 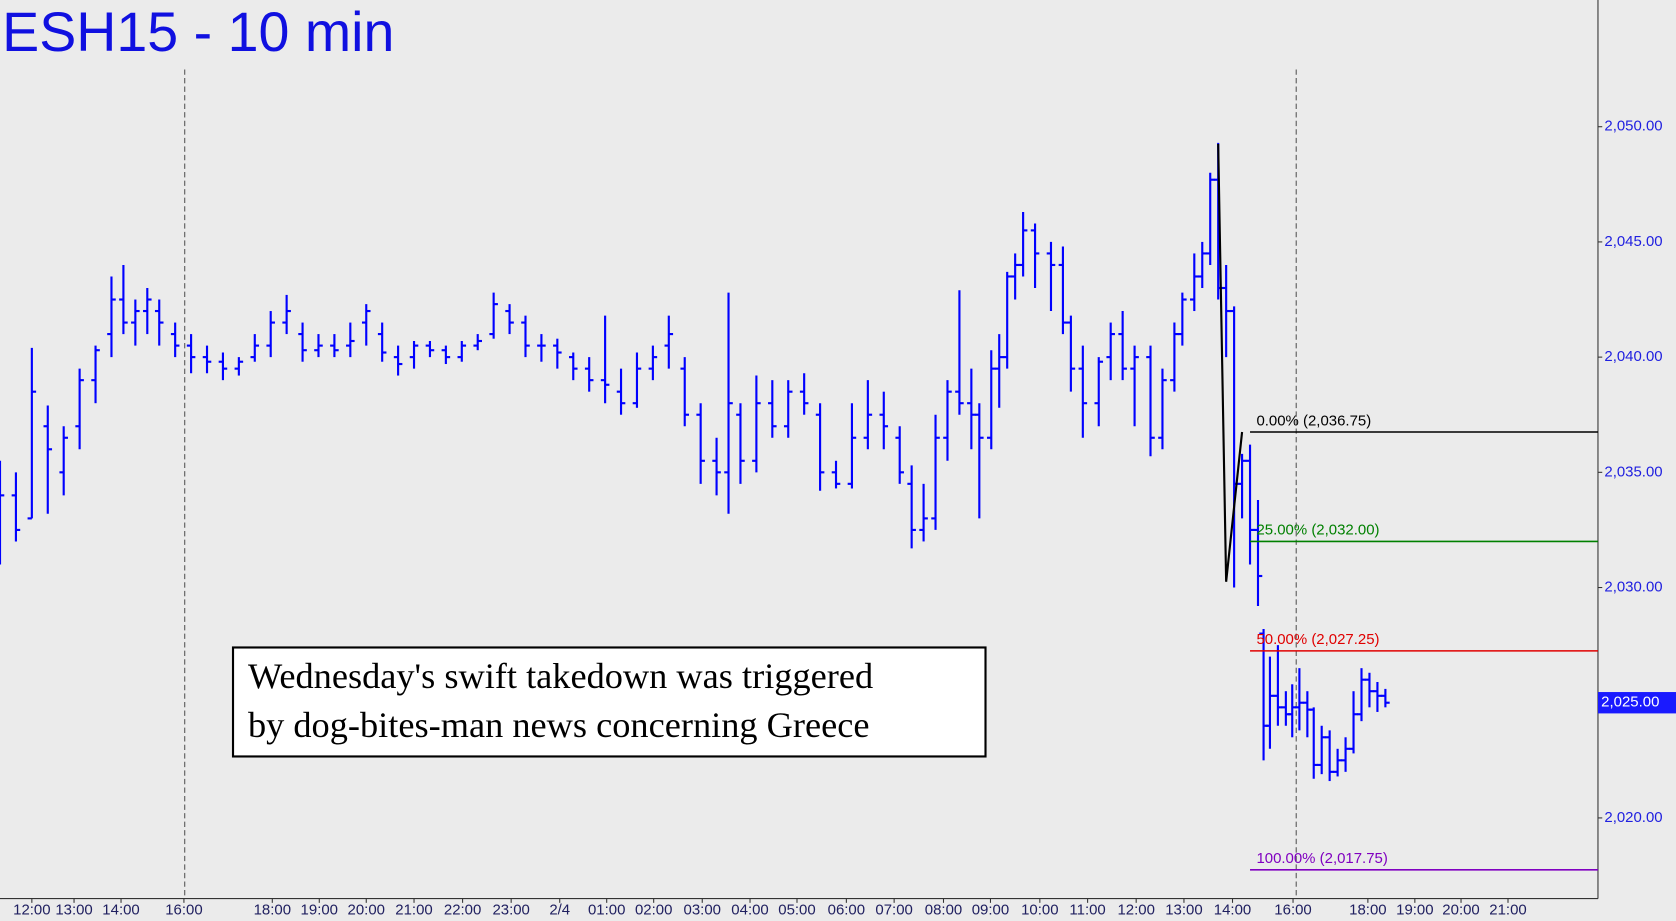 What do you see at coordinates (1633, 356) in the screenshot?
I see `y-tick-label: 2,040.00` at bounding box center [1633, 356].